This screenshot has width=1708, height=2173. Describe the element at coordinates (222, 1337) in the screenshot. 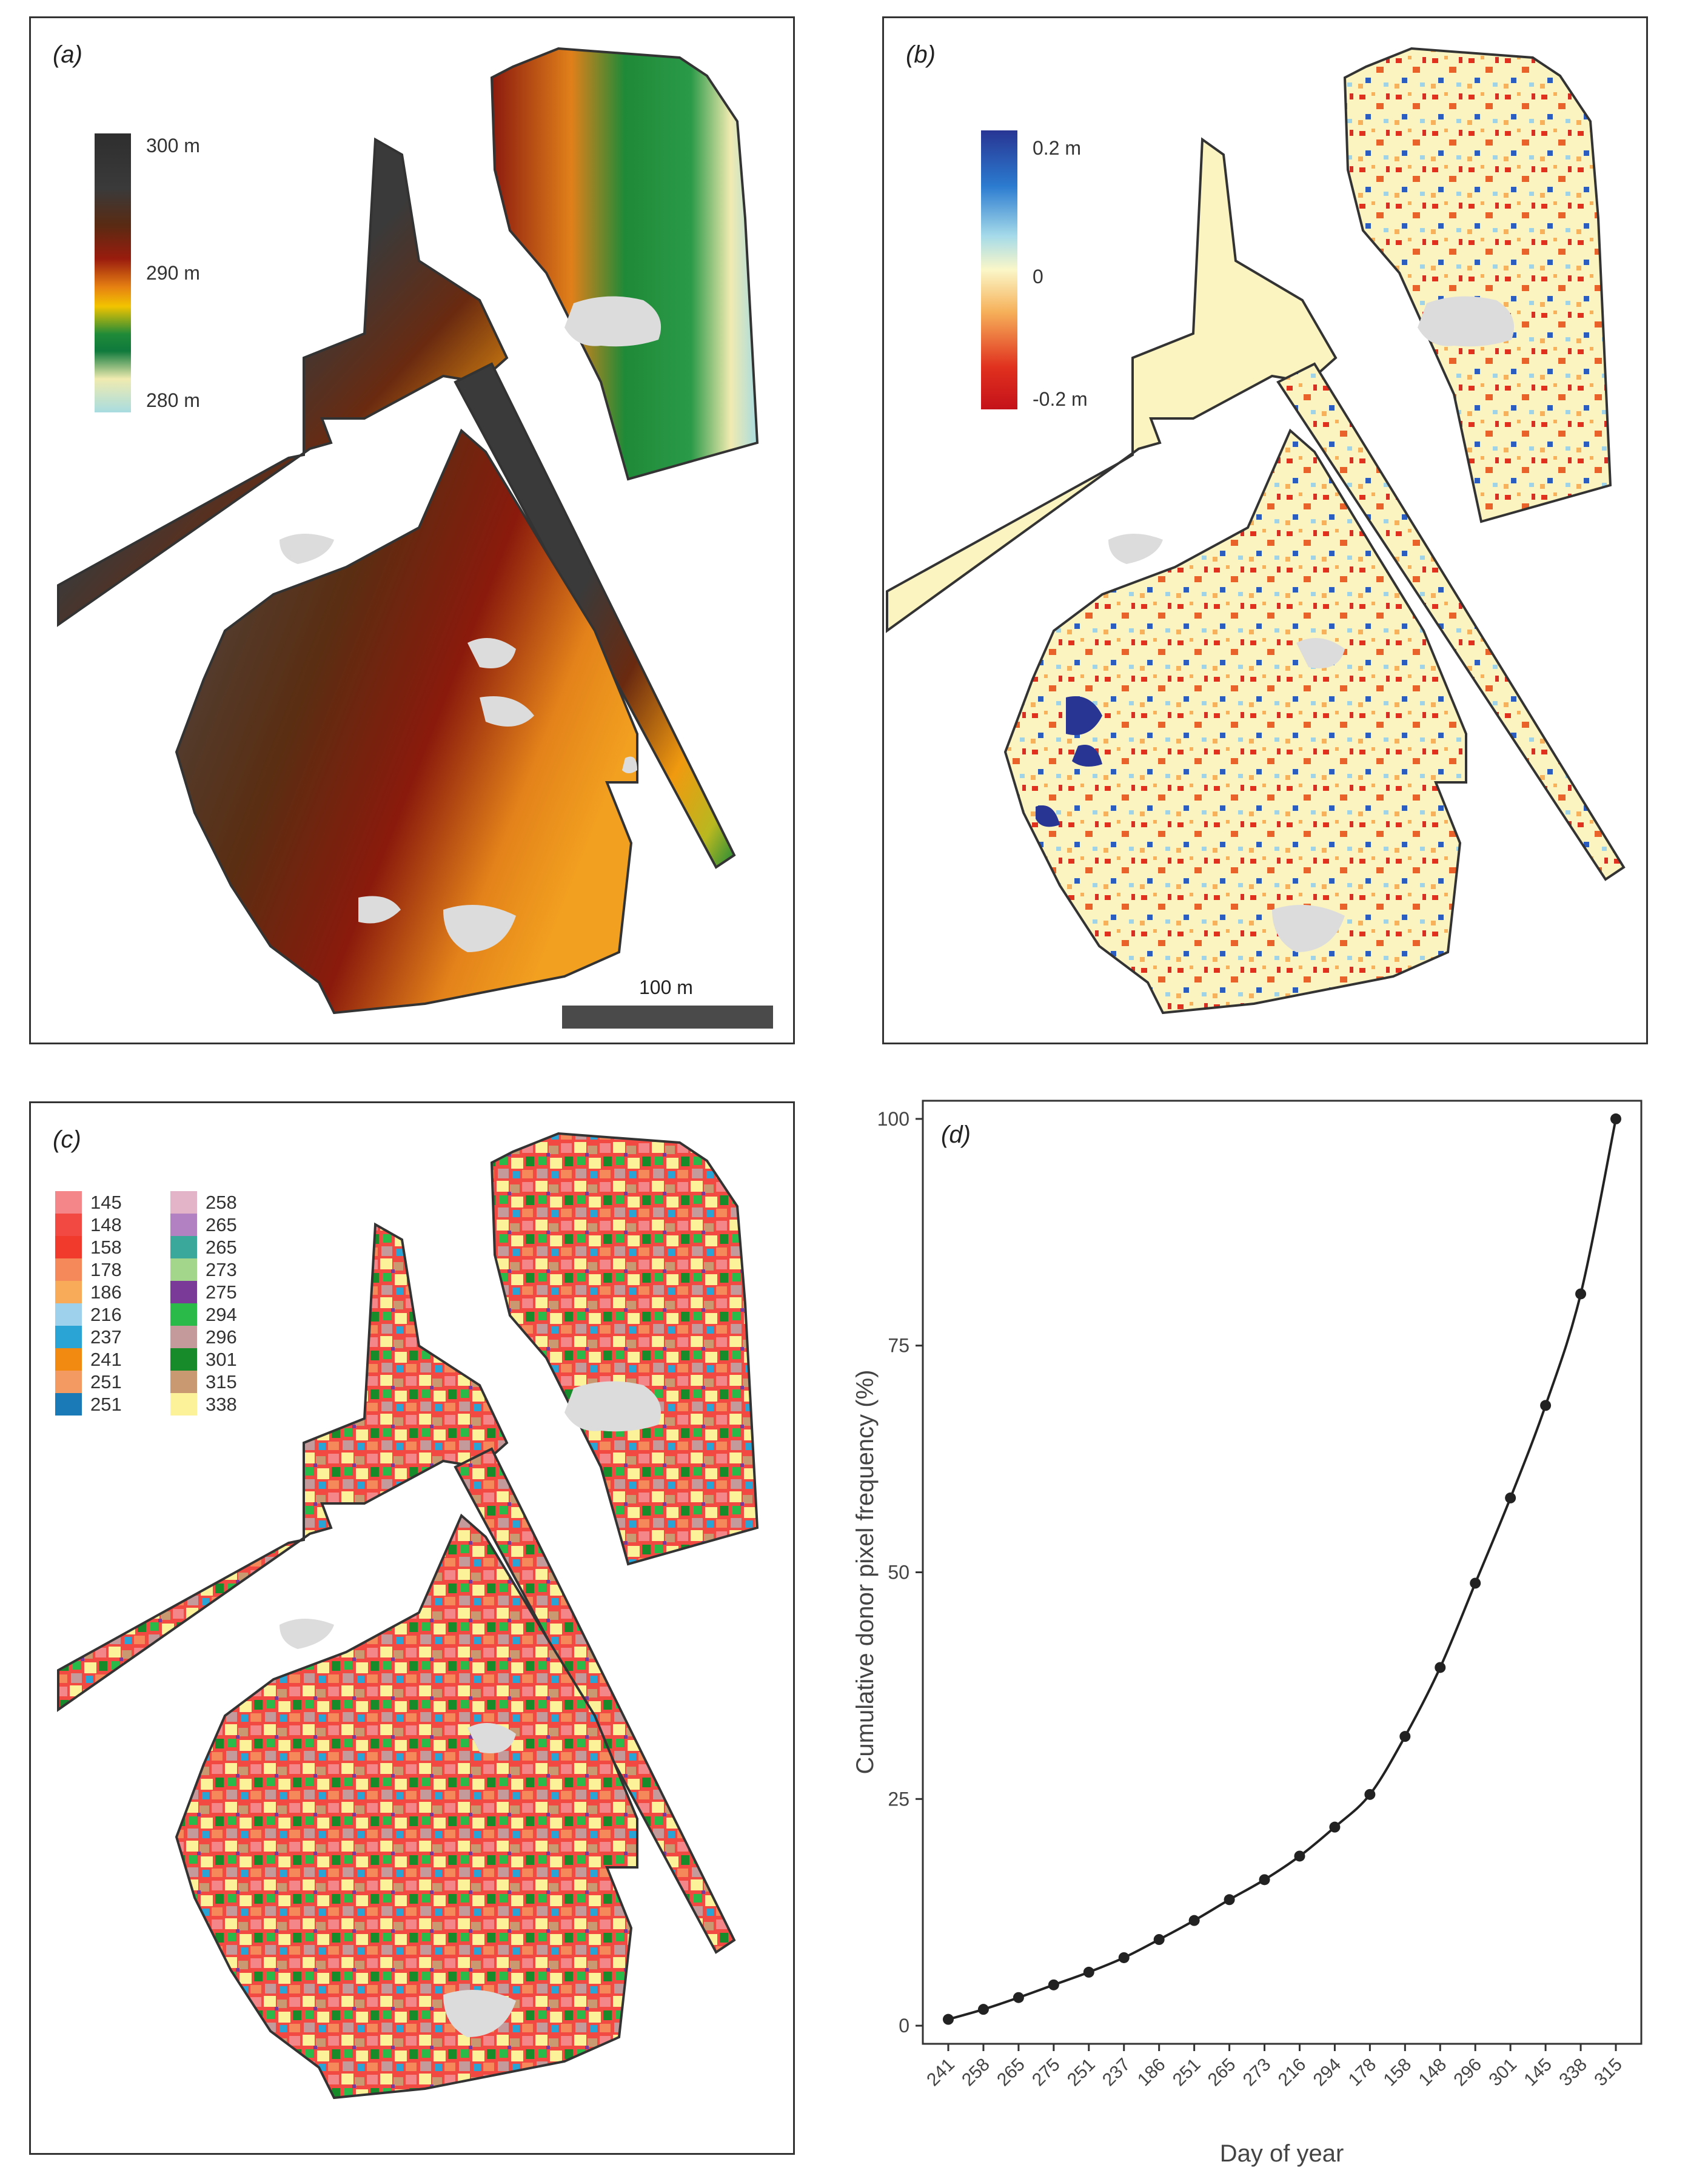

I see `legend-label: 296` at that location.